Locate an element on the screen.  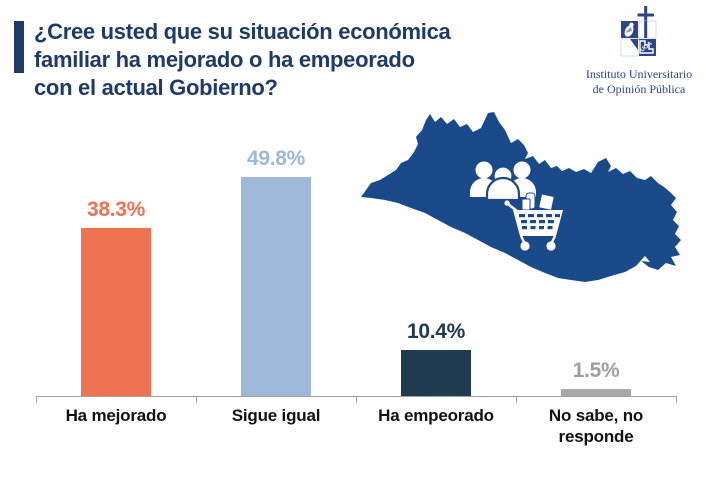
title-line-1: ¿Cree usted que su situación económica is located at coordinates (242, 31).